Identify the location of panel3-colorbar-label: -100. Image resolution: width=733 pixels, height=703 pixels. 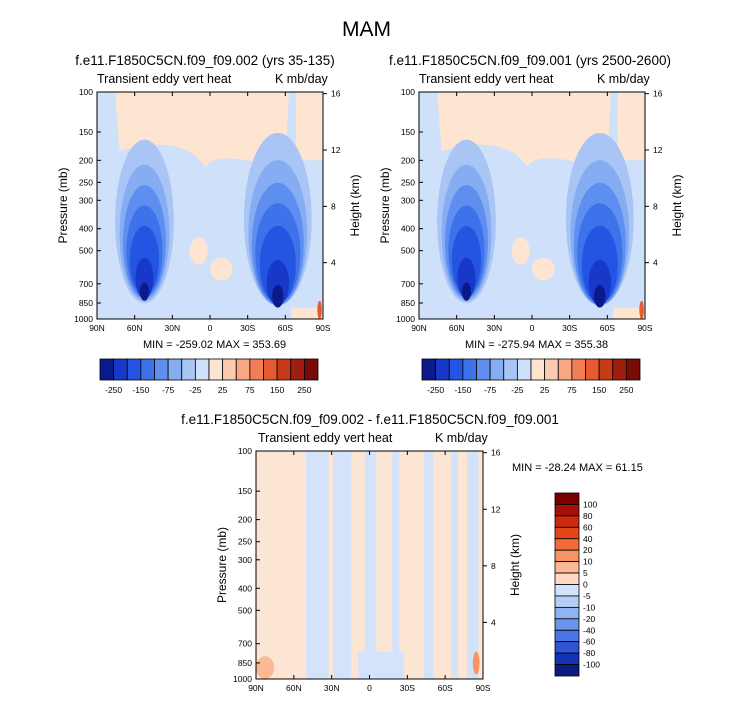
(591, 665).